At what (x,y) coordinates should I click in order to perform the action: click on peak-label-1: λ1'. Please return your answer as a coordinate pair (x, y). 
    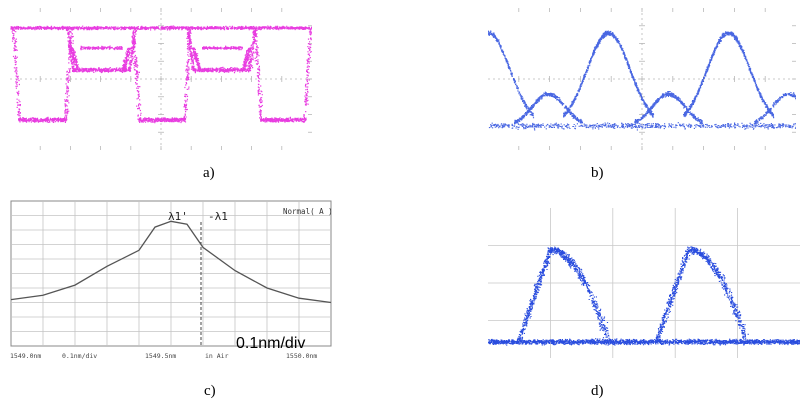
    Looking at the image, I should click on (178, 216).